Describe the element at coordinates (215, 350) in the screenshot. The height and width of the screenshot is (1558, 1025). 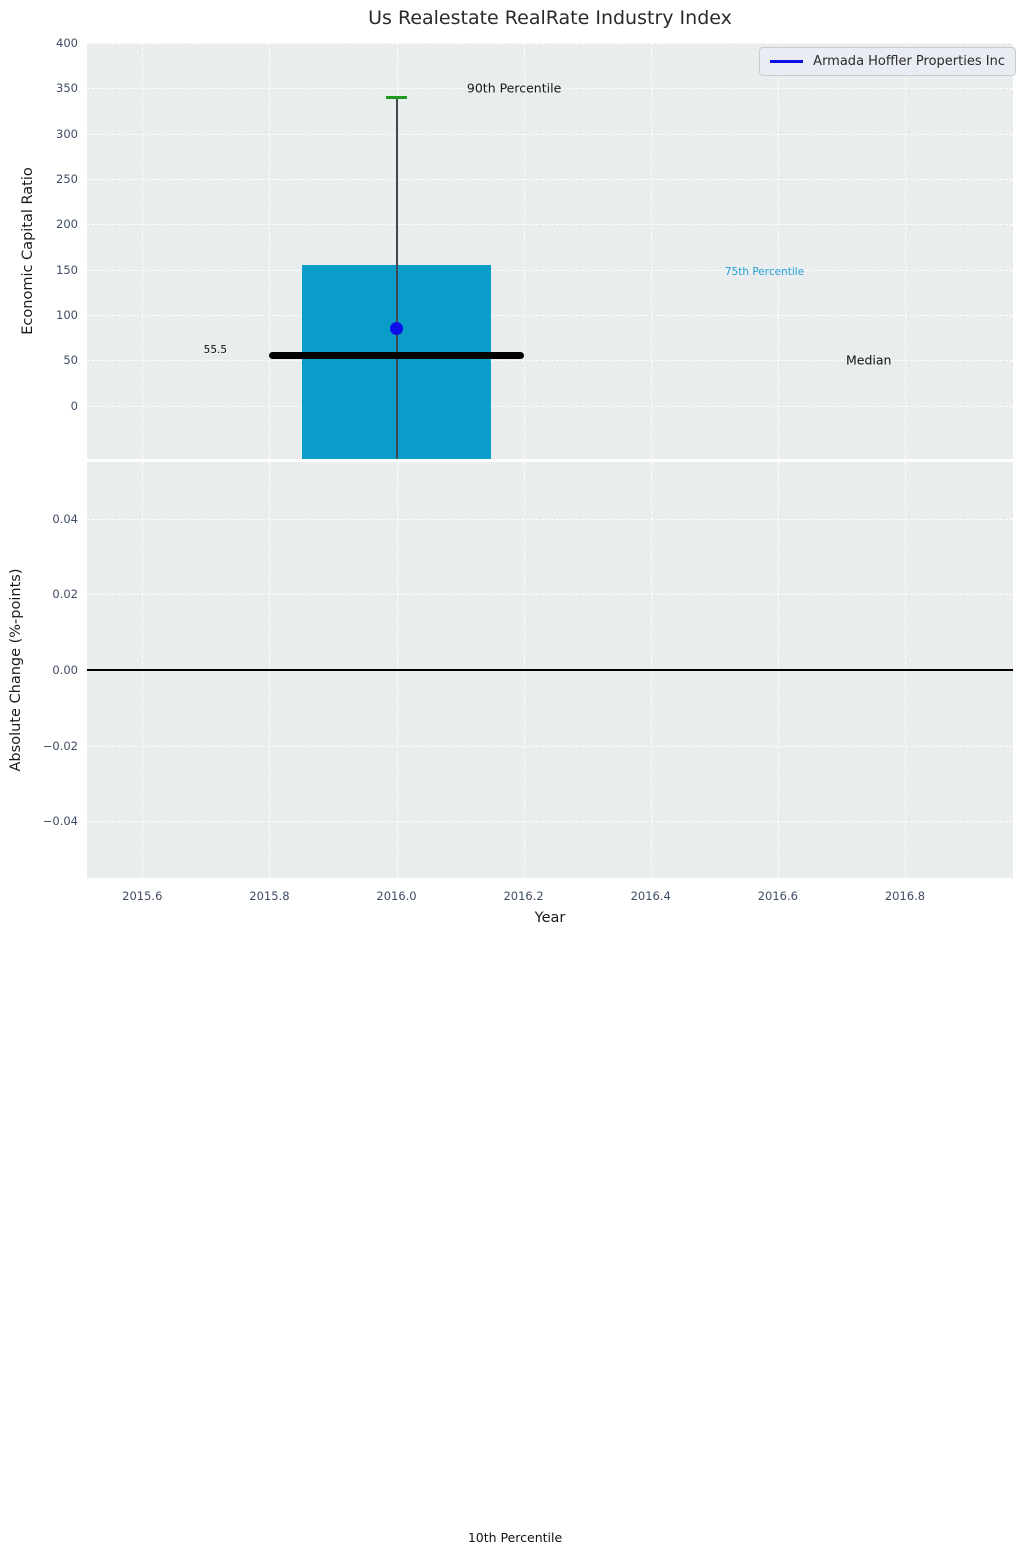
I see `annotation-55-5: 55.5` at that location.